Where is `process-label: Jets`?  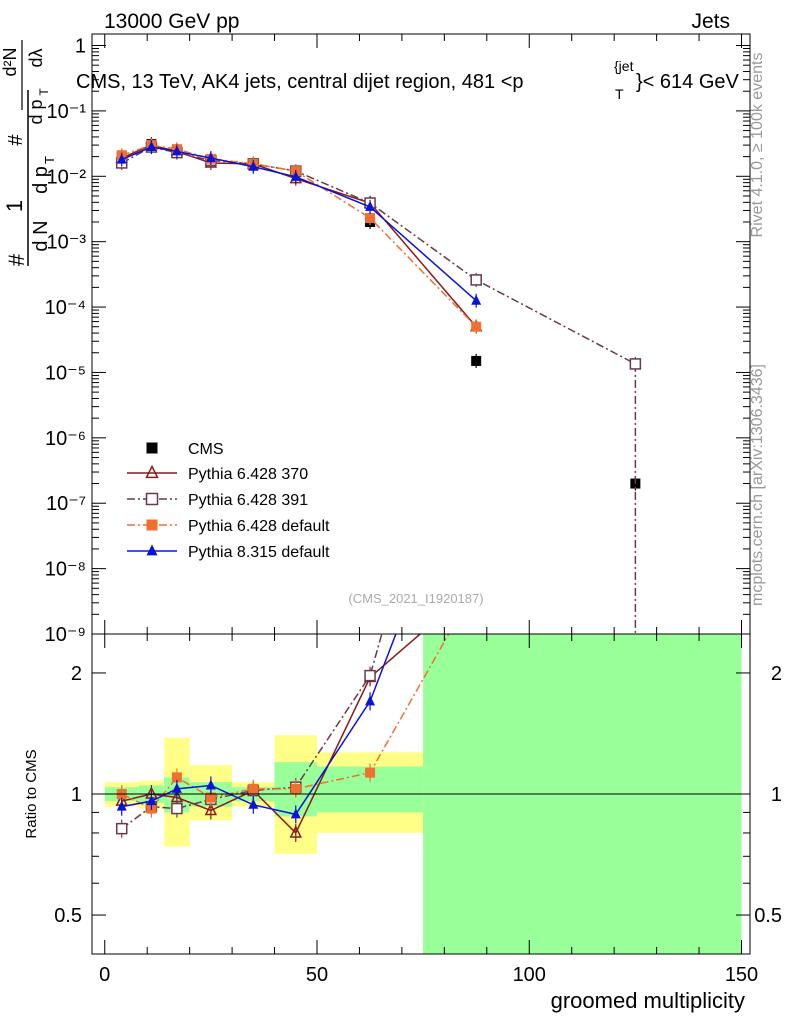
process-label: Jets is located at coordinates (710, 21).